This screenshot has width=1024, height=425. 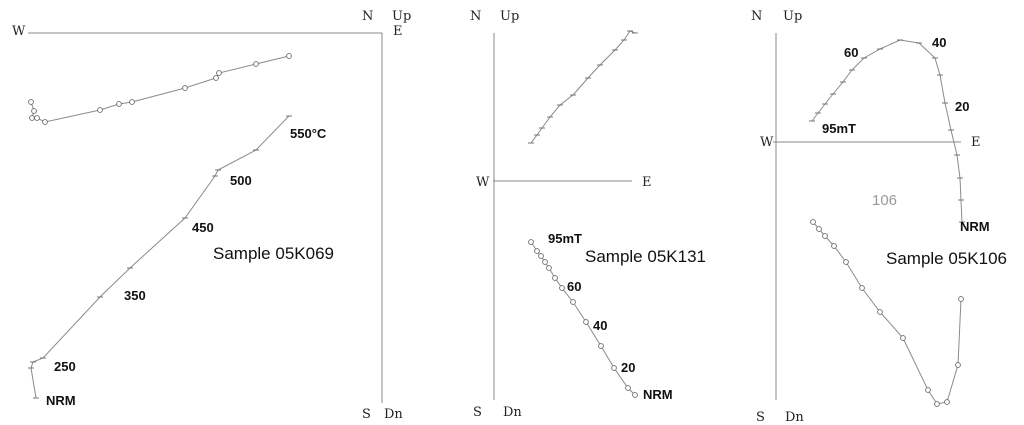 What do you see at coordinates (241, 180) in the screenshot?
I see `step-label-500: 500` at bounding box center [241, 180].